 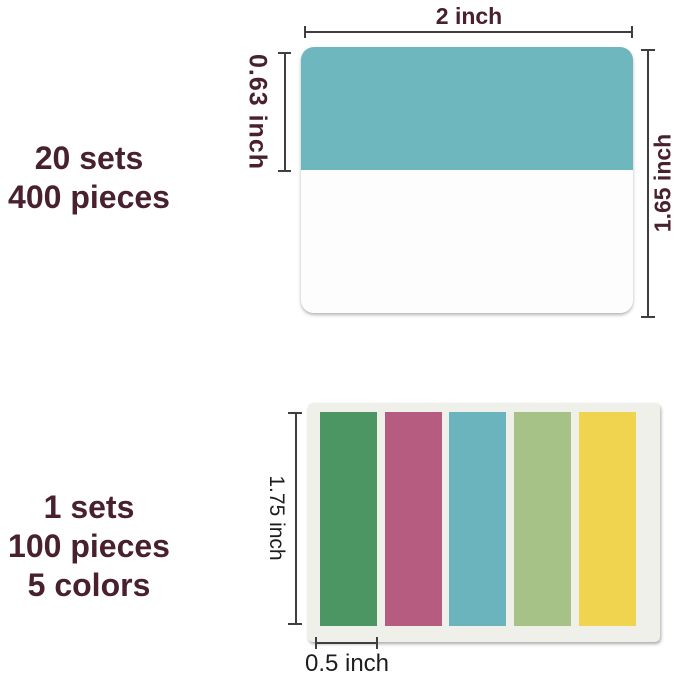 What do you see at coordinates (347, 663) in the screenshot?
I see `bottom-tabwidth-label: 0.5 inch` at bounding box center [347, 663].